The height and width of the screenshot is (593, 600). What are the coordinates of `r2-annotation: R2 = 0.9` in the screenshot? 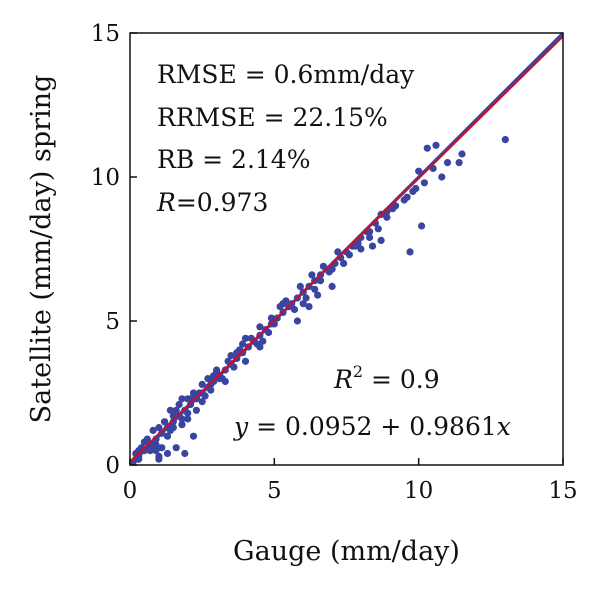 It's located at (386, 378).